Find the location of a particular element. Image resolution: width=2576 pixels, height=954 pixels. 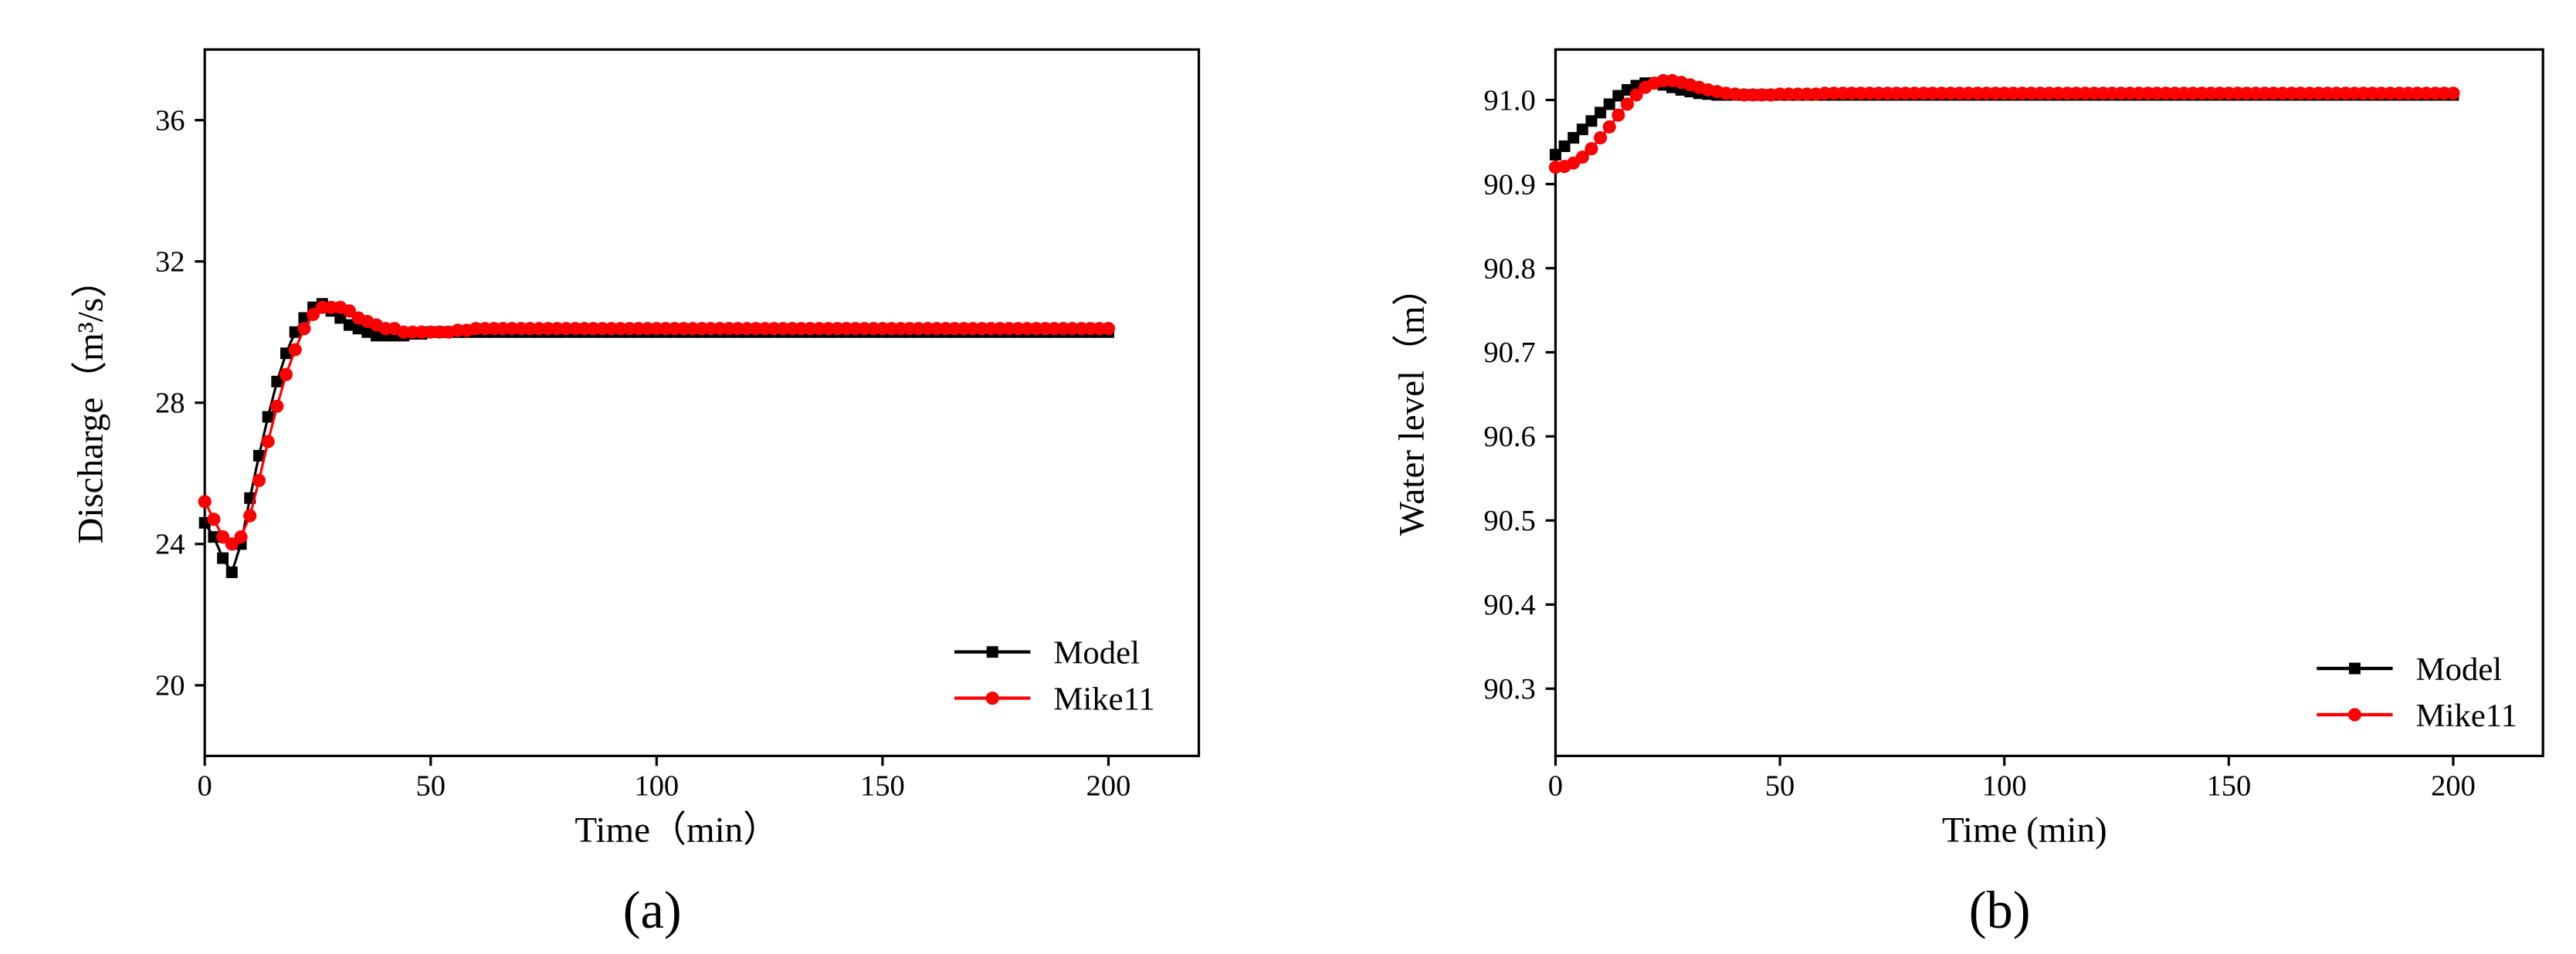

y-tick-label: 32 is located at coordinates (170, 262).